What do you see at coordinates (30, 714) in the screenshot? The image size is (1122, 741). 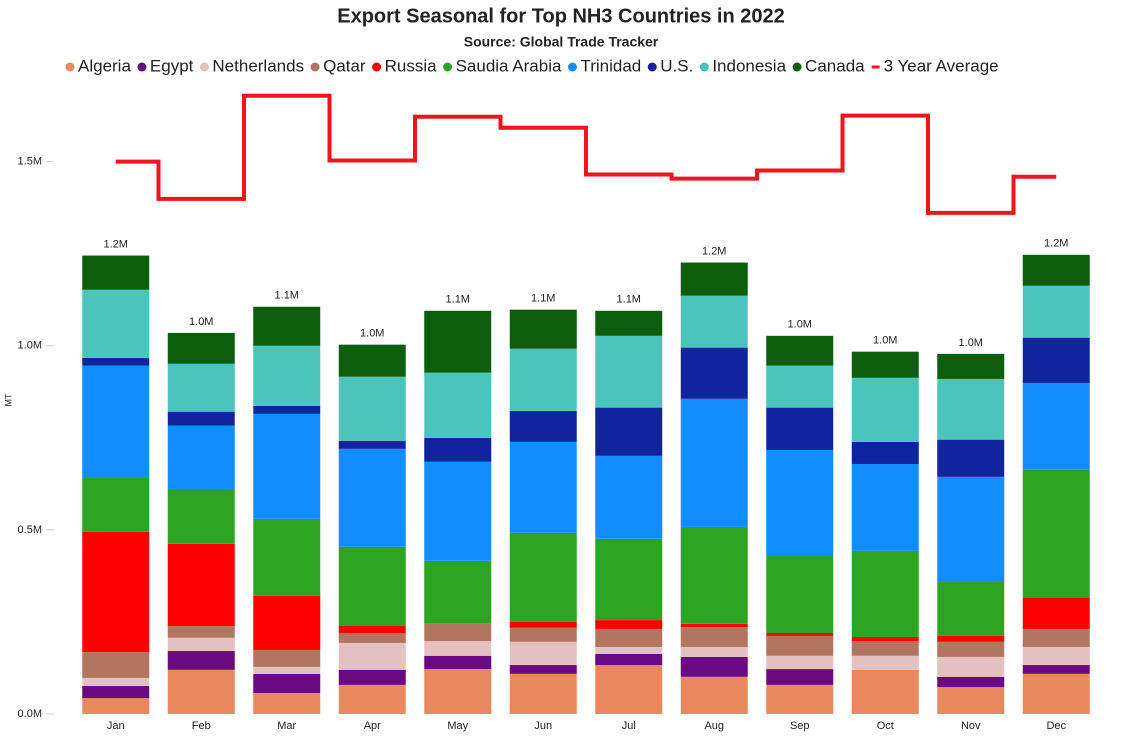 I see `y-tick-label: 0.0M` at bounding box center [30, 714].